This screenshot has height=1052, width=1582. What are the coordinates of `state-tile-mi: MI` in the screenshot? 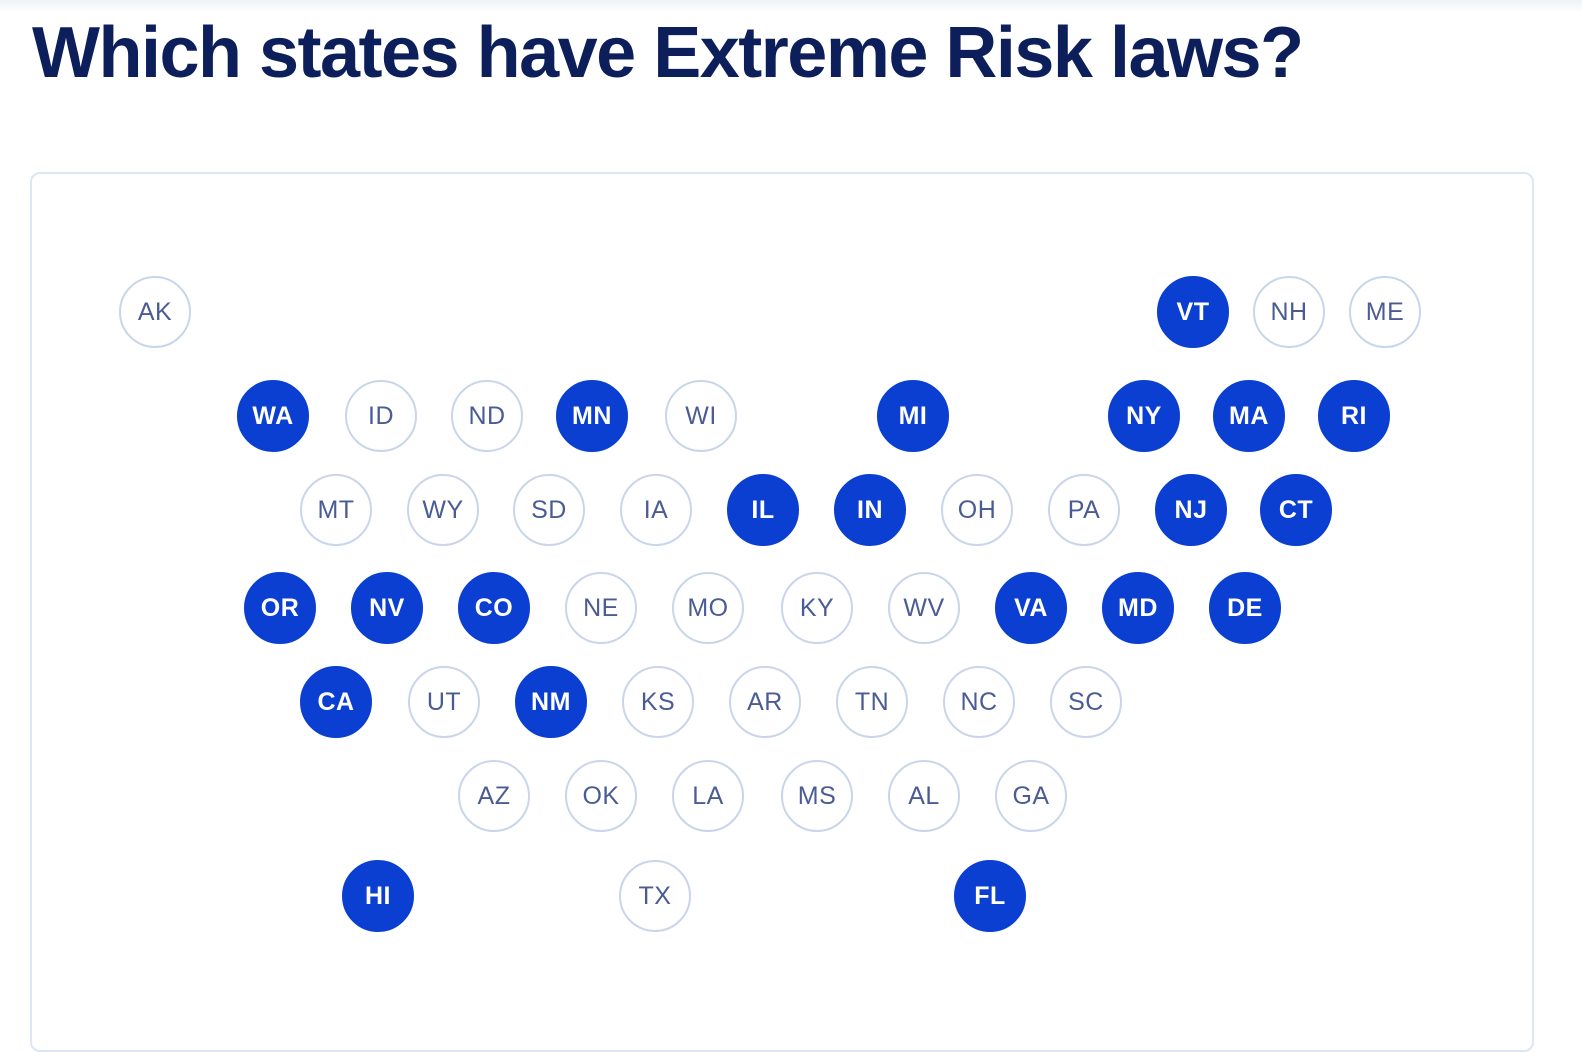 It's located at (913, 416).